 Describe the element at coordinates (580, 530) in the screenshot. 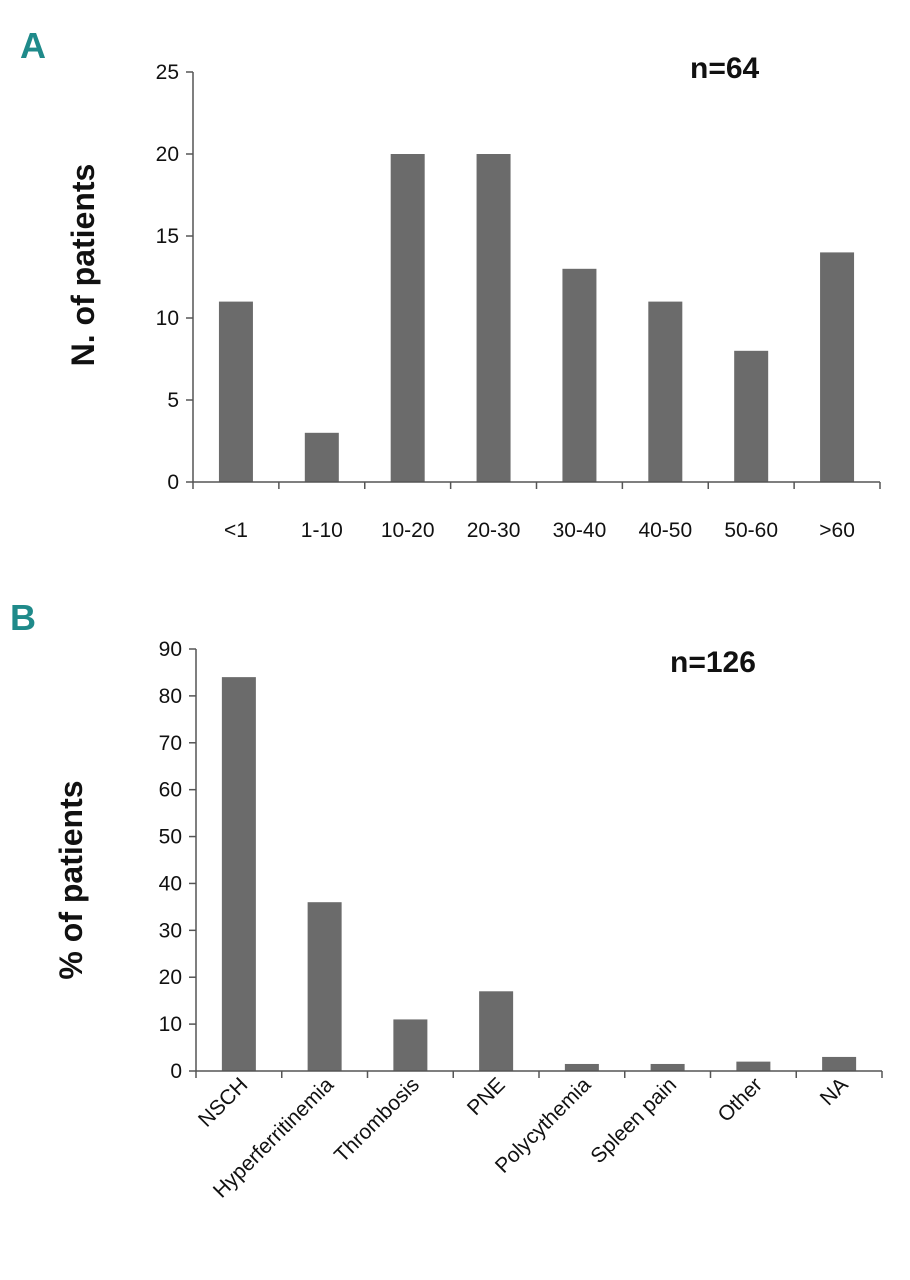

I see `x-category-label: 30-40` at that location.